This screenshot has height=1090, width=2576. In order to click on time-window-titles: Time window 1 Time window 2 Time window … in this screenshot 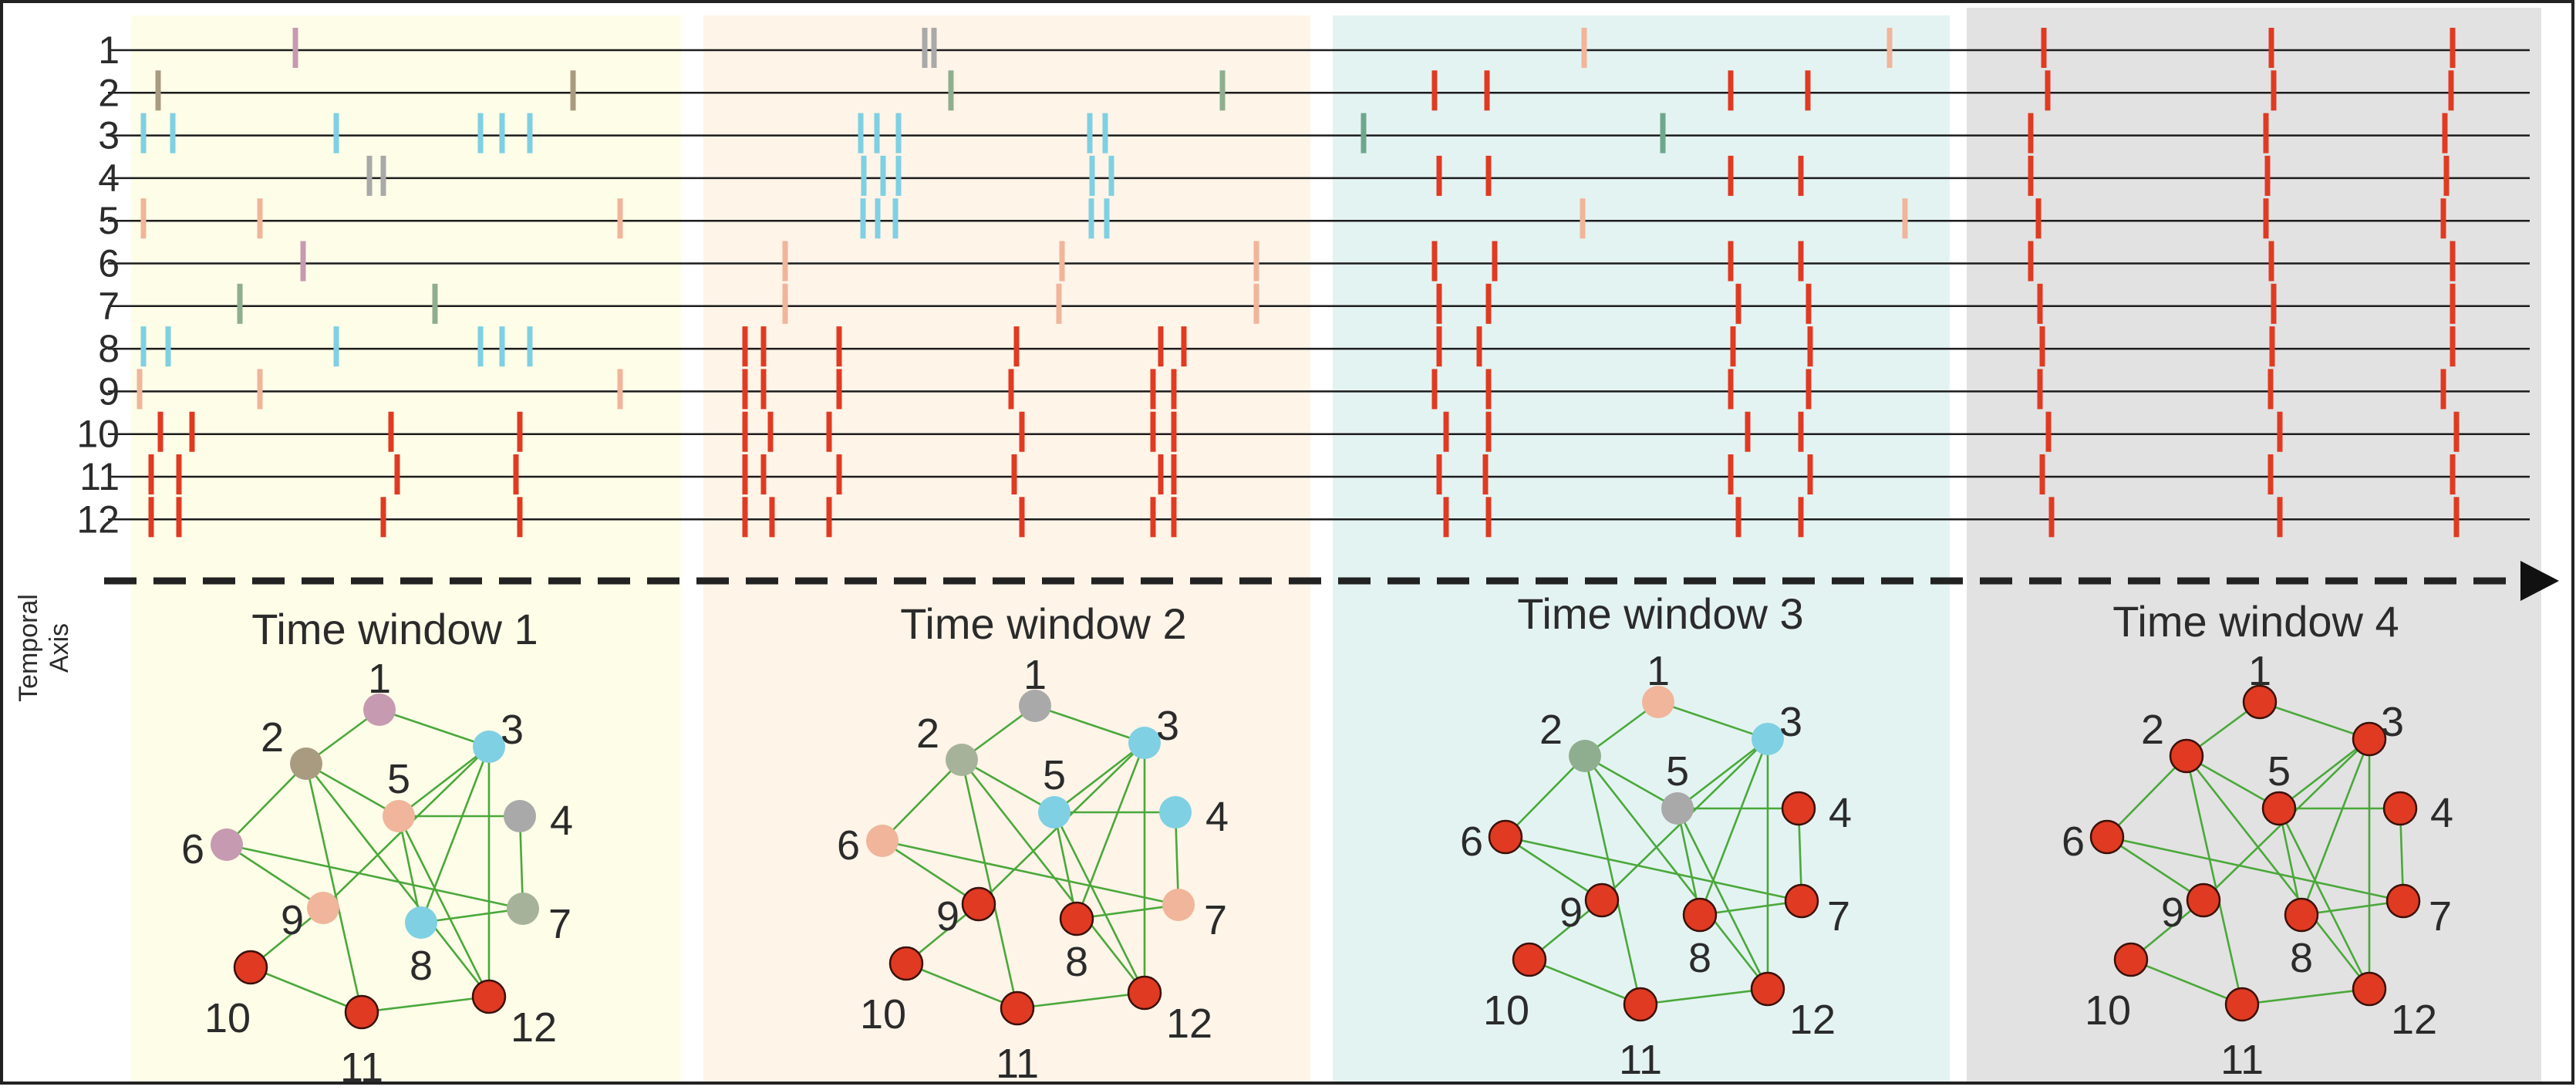, I will do `click(1325, 621)`.